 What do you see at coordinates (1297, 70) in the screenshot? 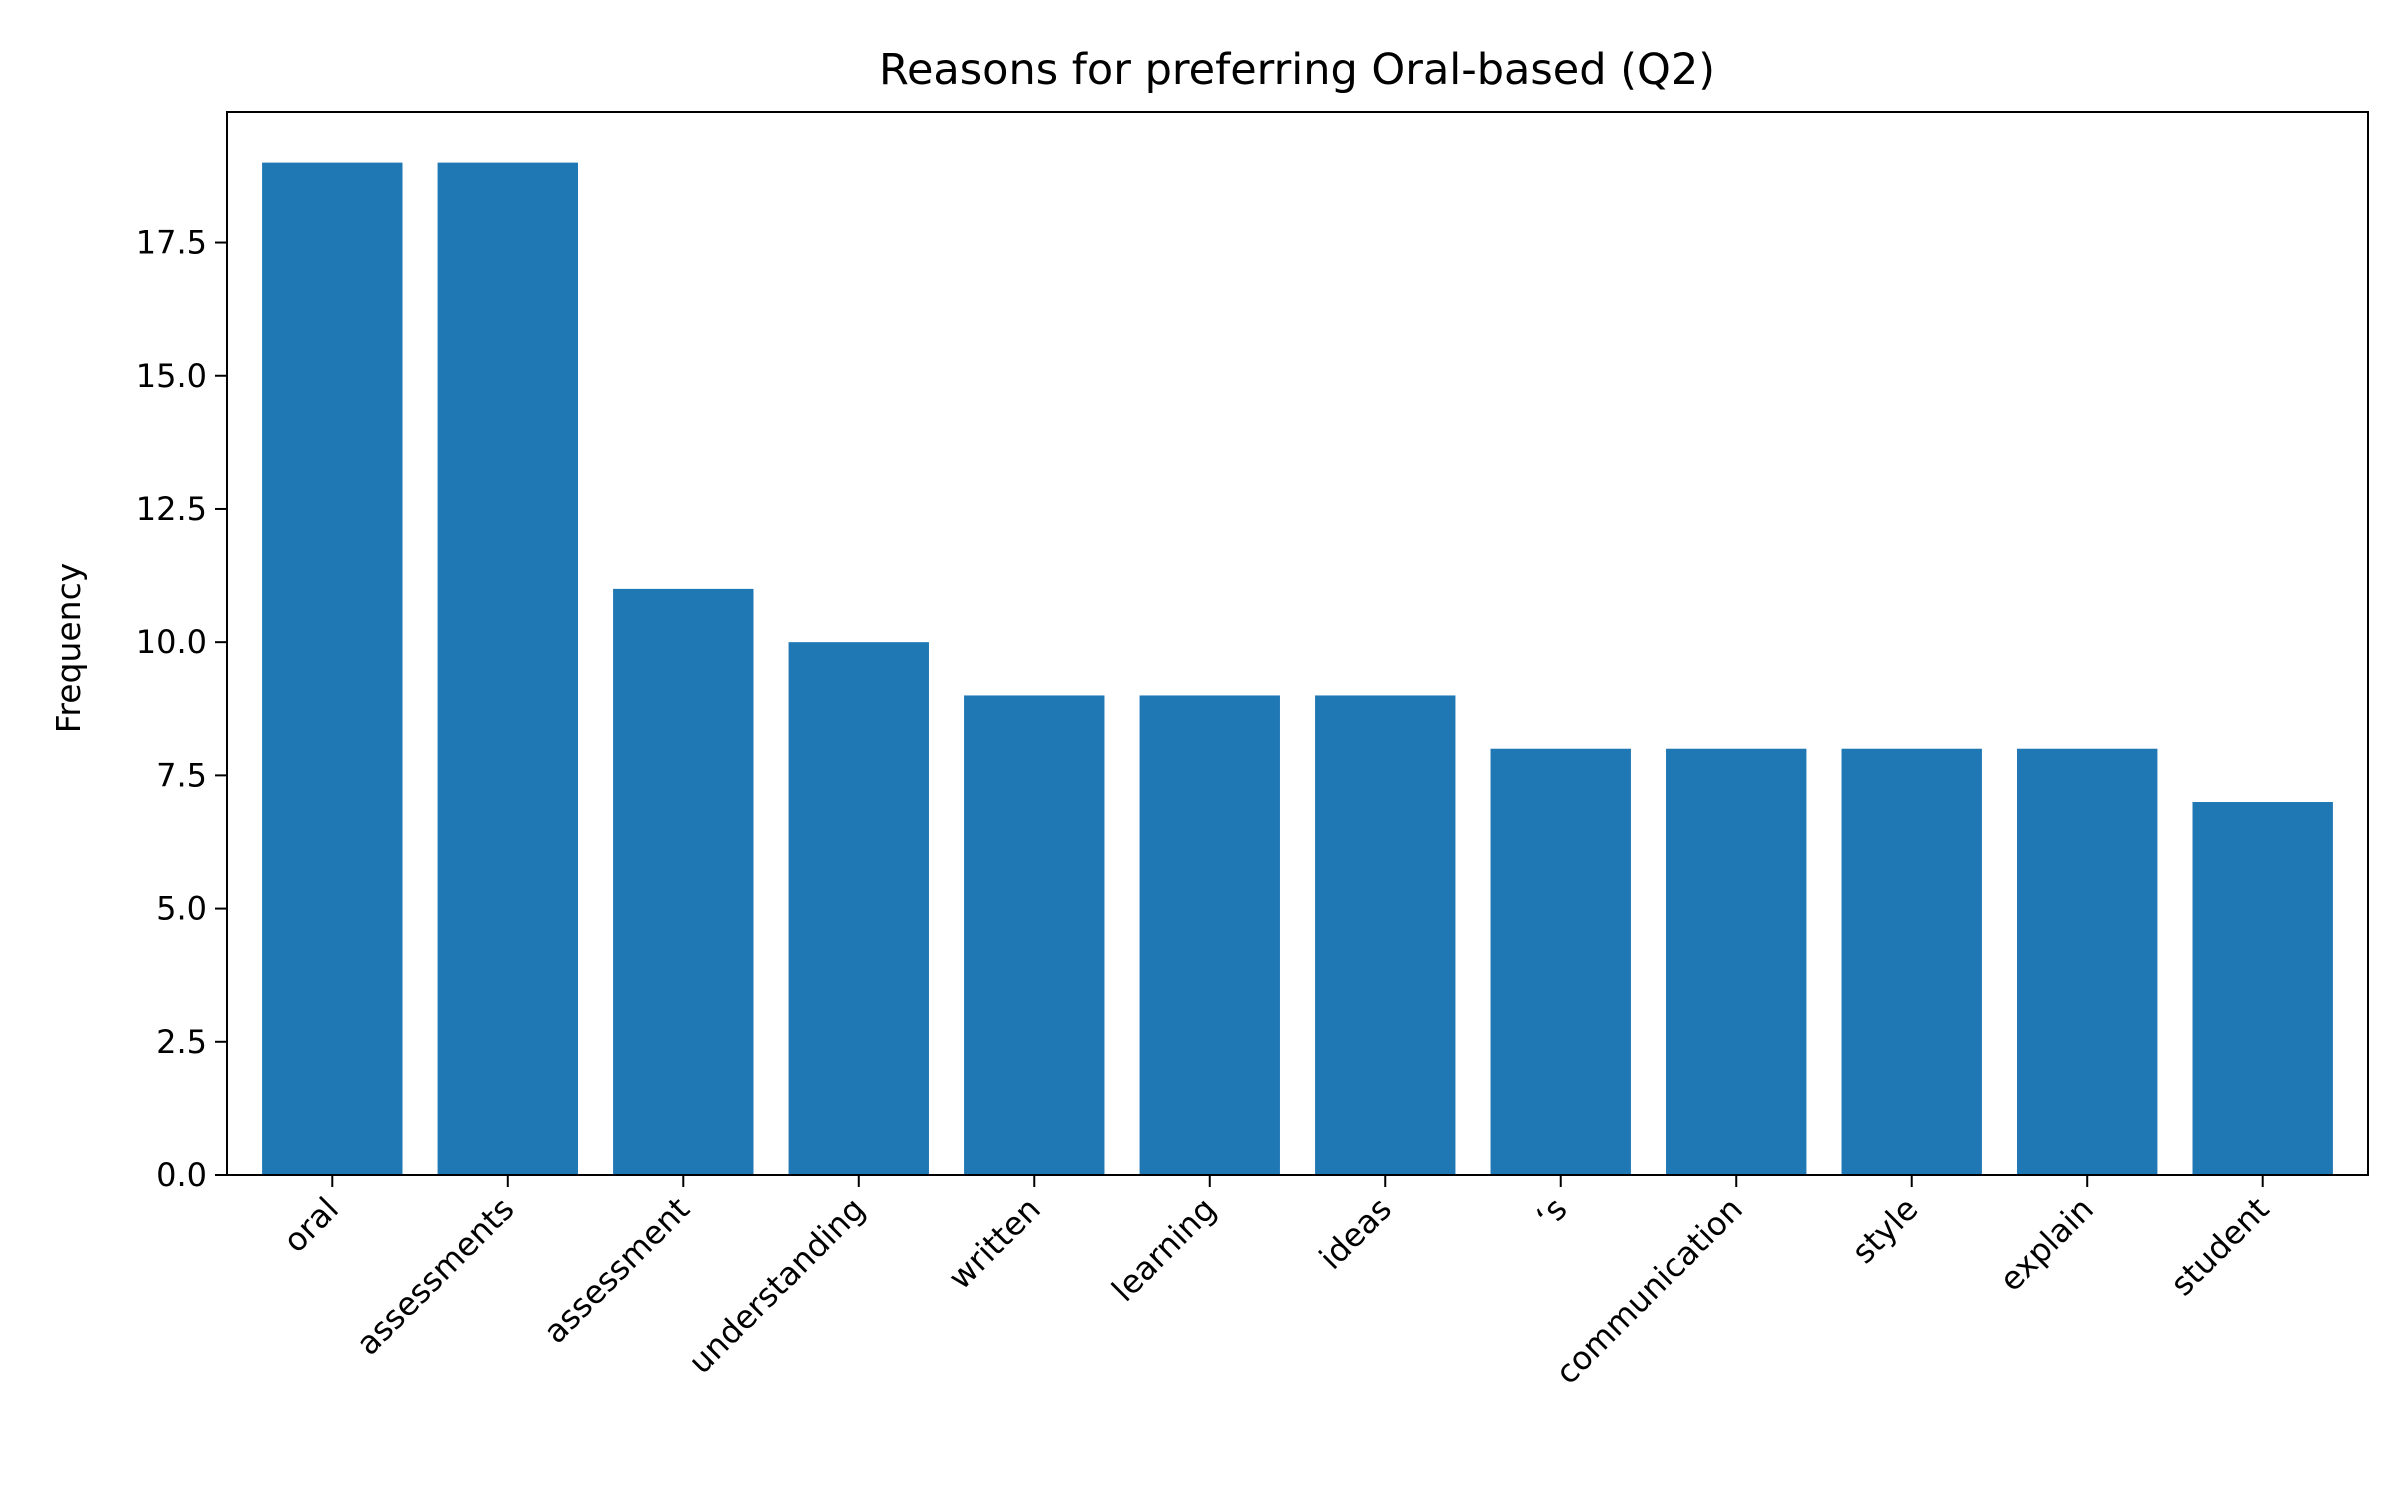
I see `chart-title: Reasons for preferring Oral-based (Q2)` at bounding box center [1297, 70].